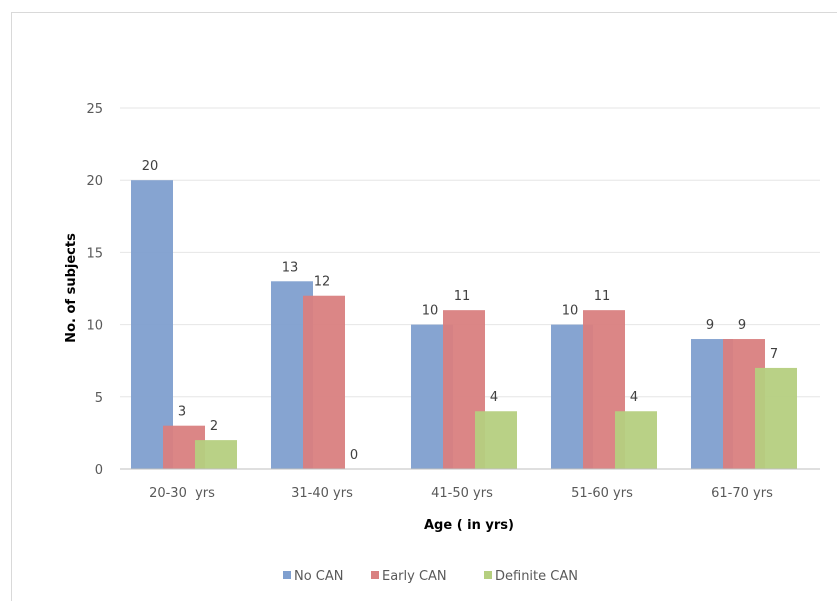  Describe the element at coordinates (71, 288) in the screenshot. I see `y-axis-title: No. of subjects` at that location.